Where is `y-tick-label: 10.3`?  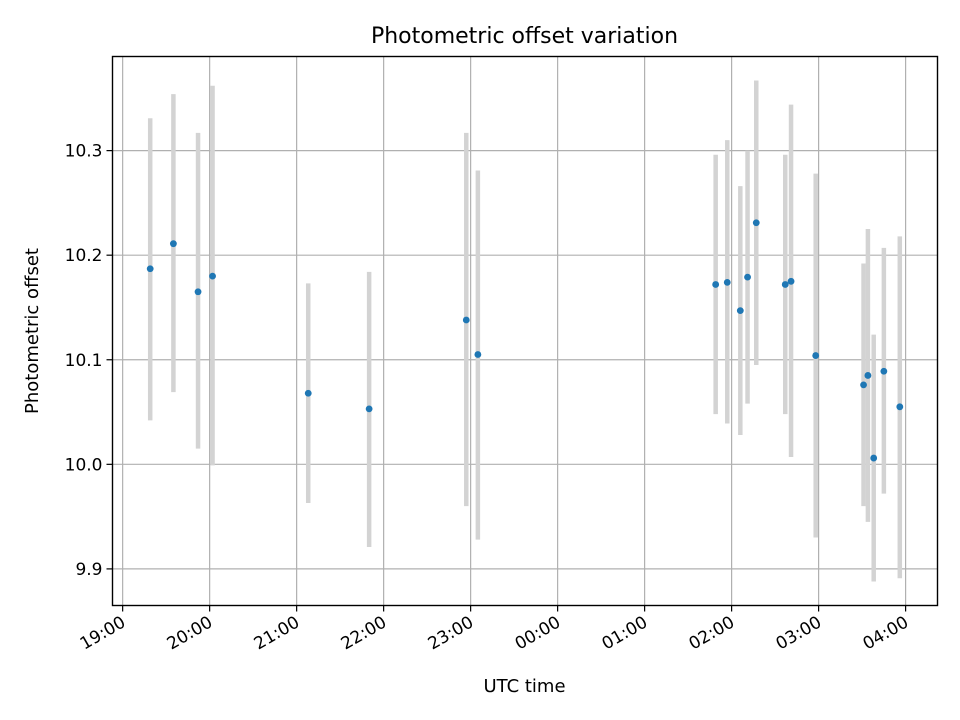 y-tick-label: 10.3 is located at coordinates (84, 152).